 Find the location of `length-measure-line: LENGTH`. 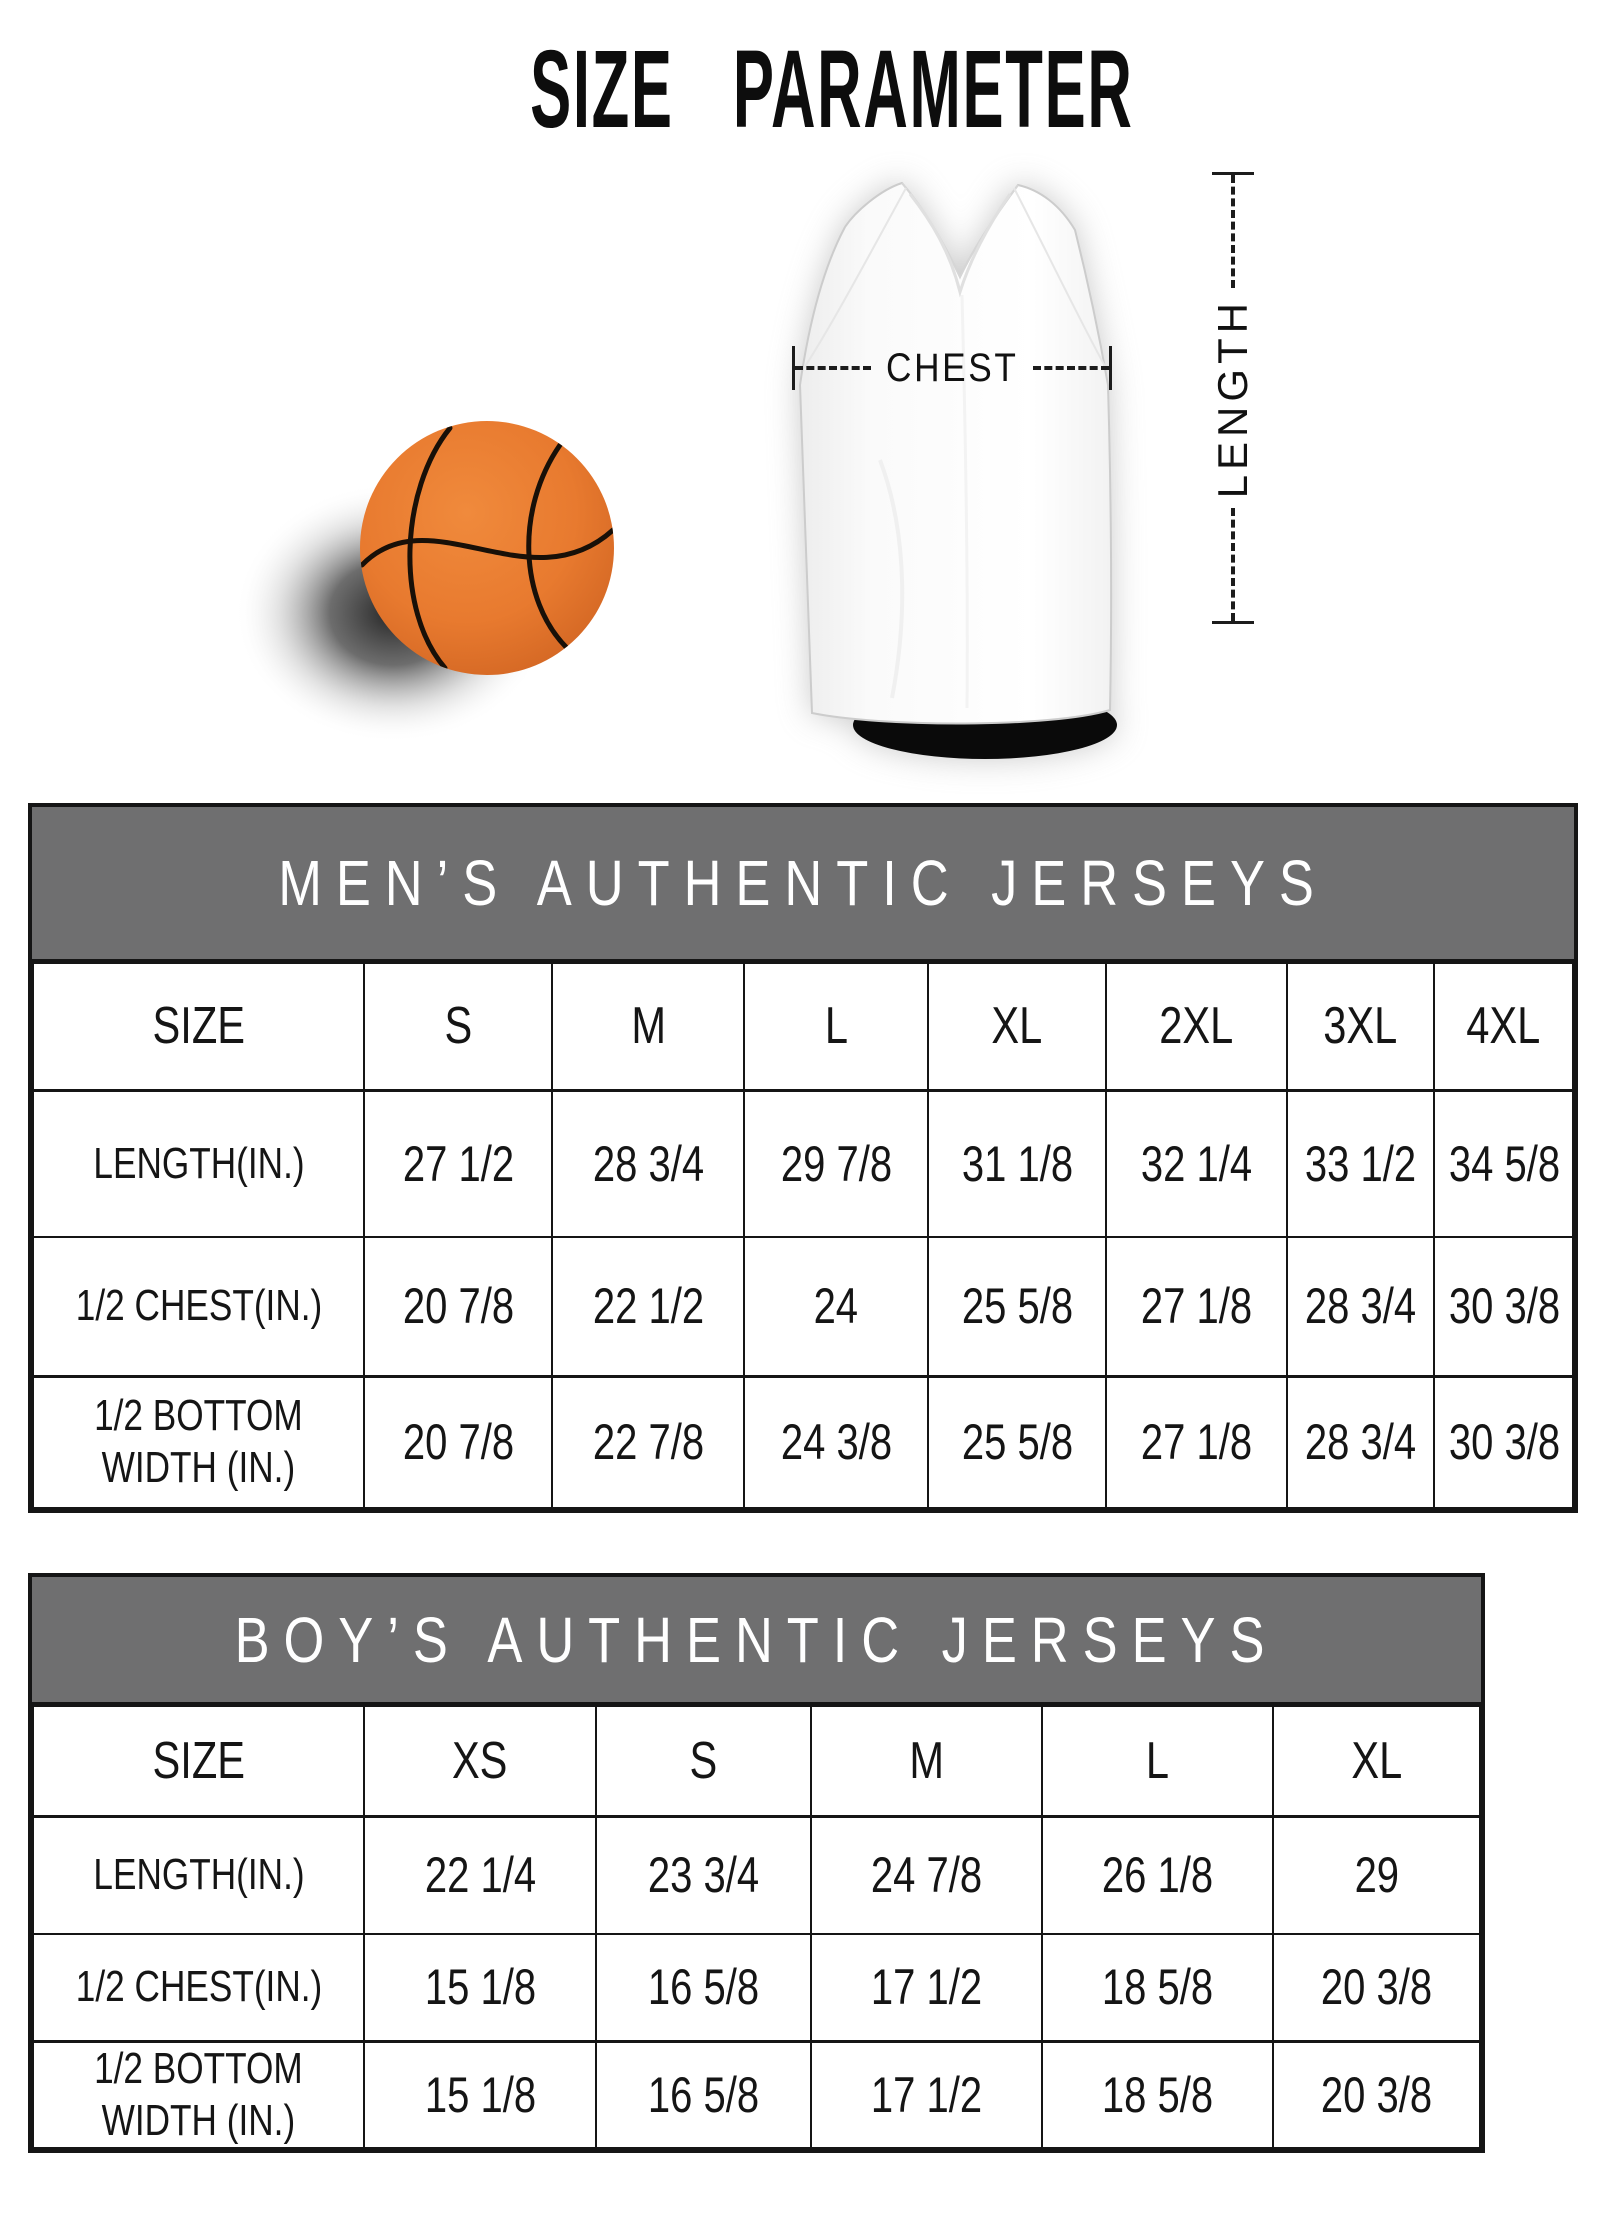

length-measure-line: LENGTH is located at coordinates (1232, 398).